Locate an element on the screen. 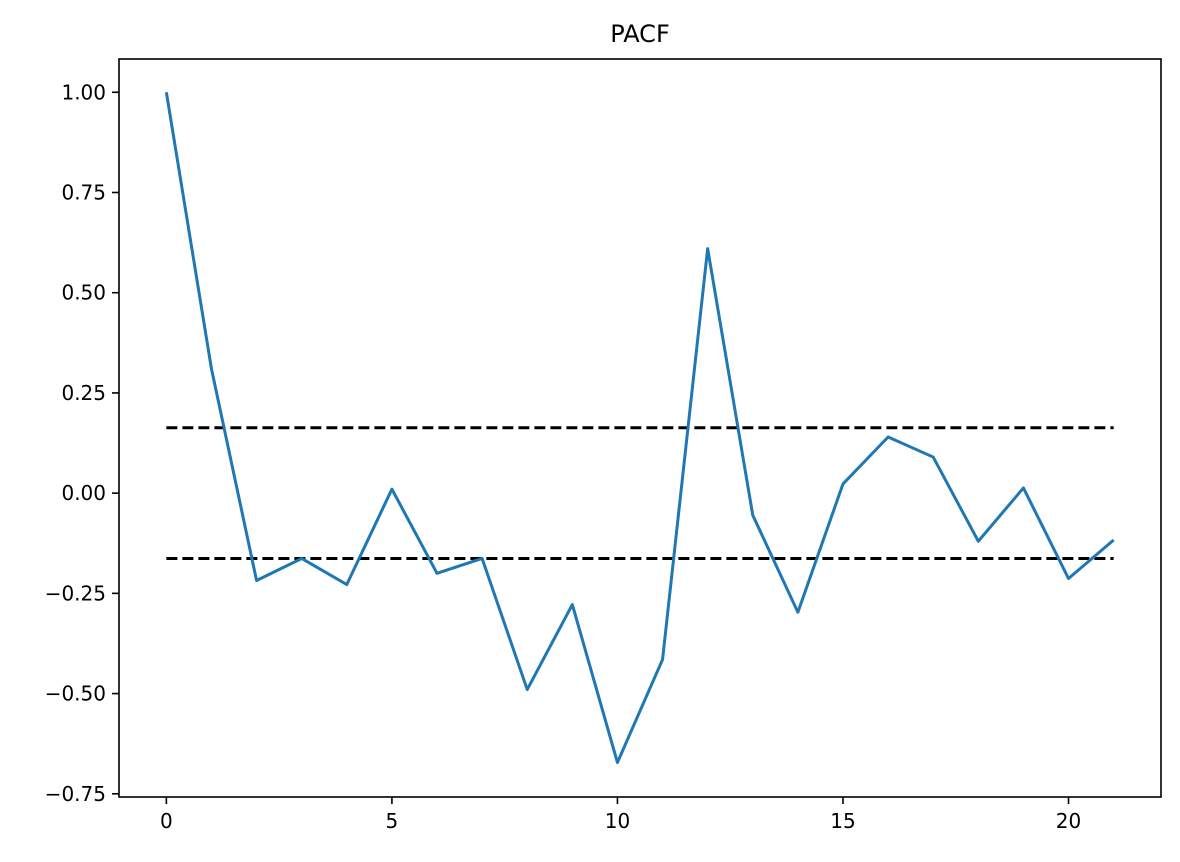  x-tick-label: 10 is located at coordinates (617, 821).